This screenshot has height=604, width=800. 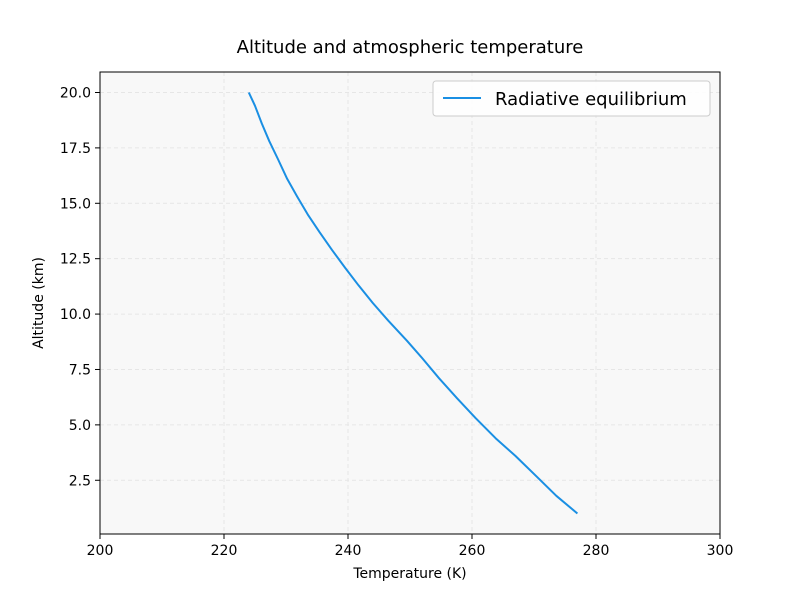 What do you see at coordinates (75, 149) in the screenshot?
I see `y-tick-label: 17.5` at bounding box center [75, 149].